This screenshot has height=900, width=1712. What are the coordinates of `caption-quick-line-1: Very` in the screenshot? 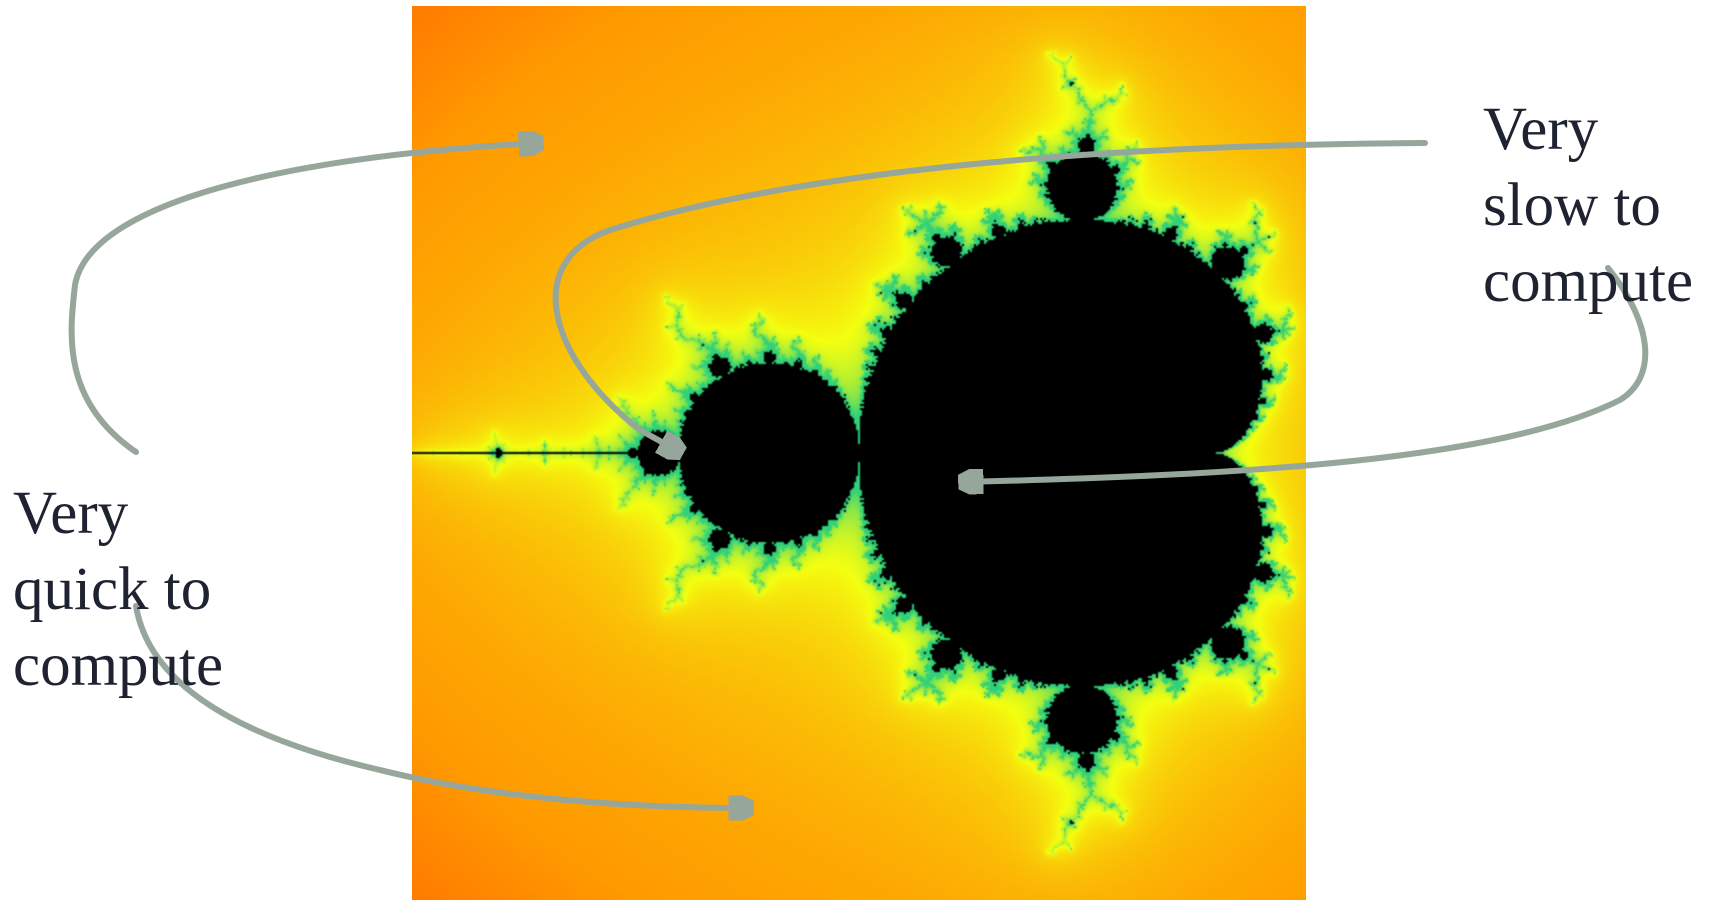 It's located at (71, 513).